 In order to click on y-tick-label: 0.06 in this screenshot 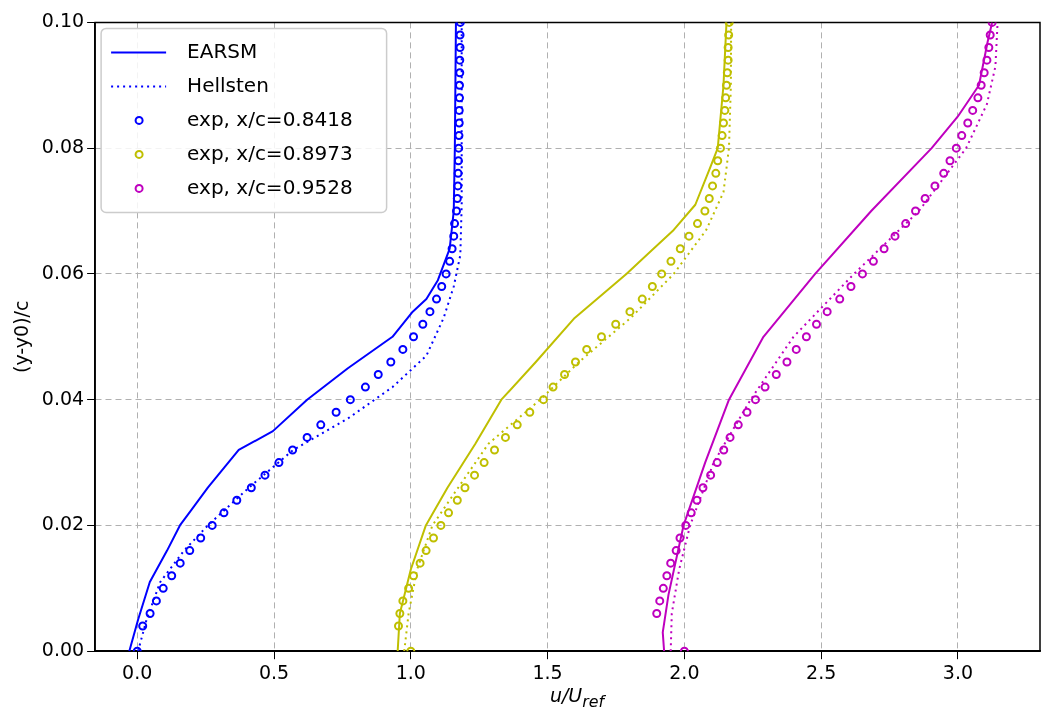, I will do `click(63, 271)`.